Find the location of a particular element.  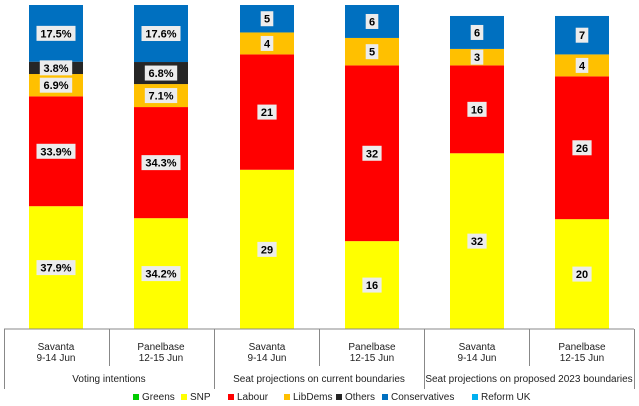

data-label-conservatives: 17.5% is located at coordinates (55, 34).